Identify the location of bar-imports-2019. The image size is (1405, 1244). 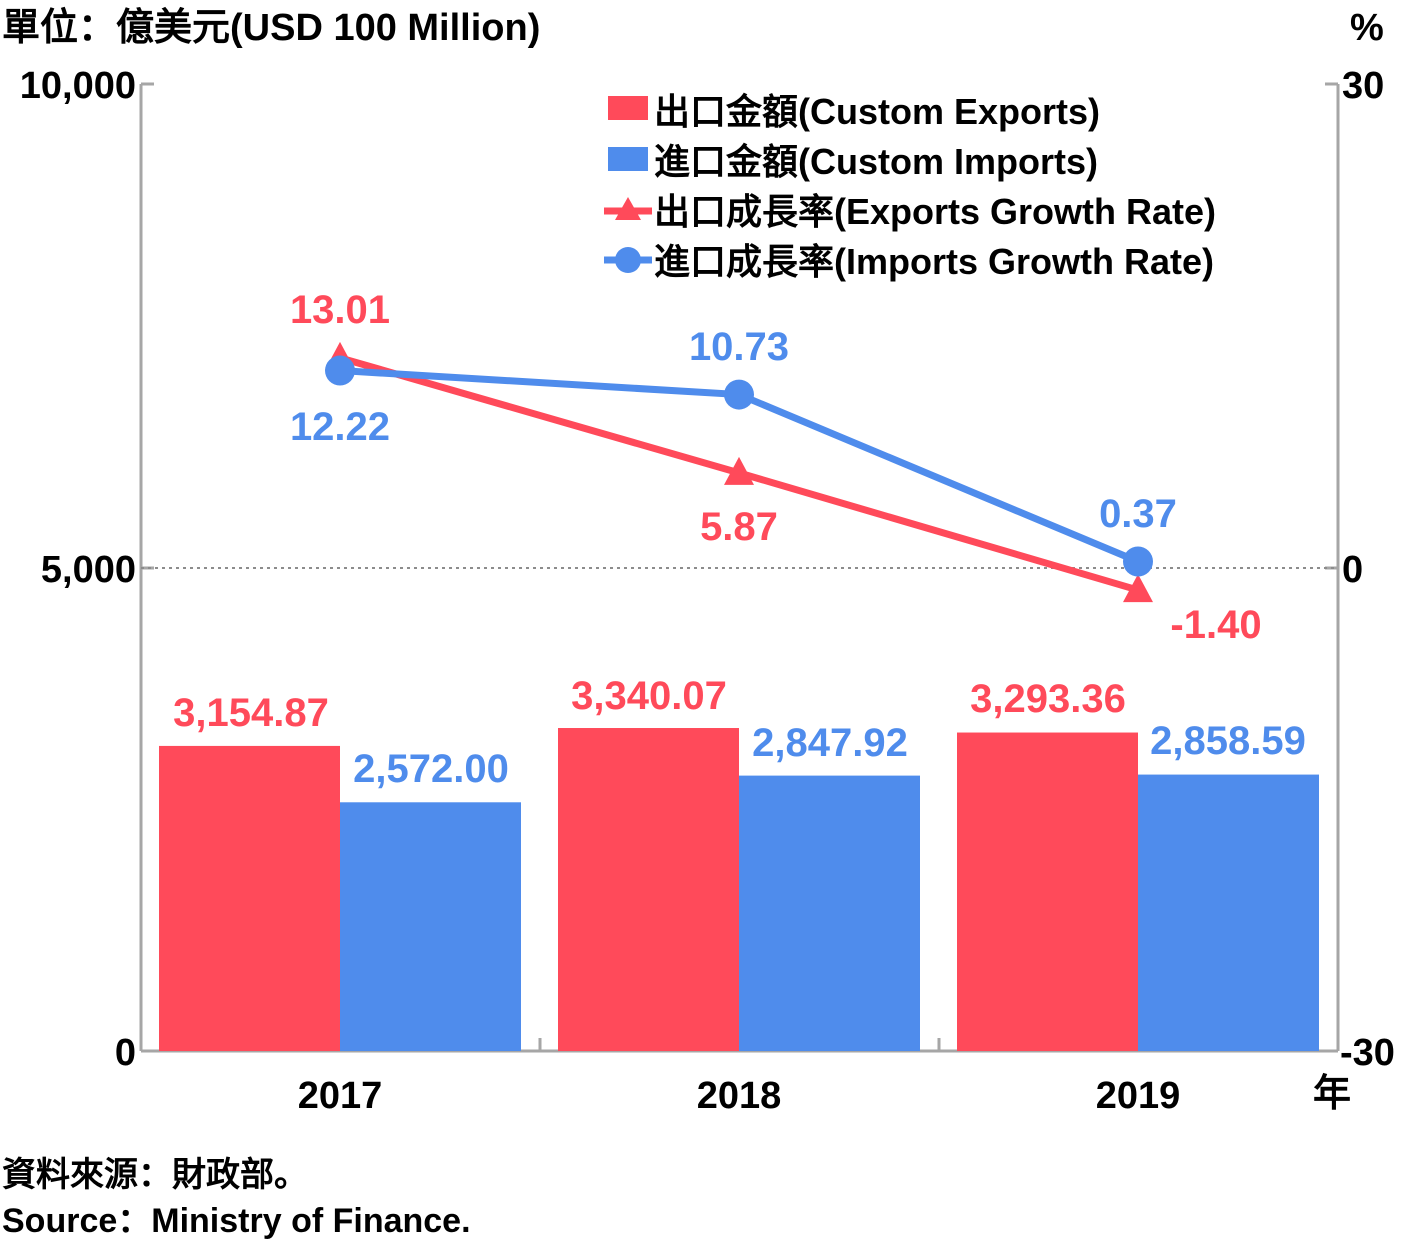
(1228, 912).